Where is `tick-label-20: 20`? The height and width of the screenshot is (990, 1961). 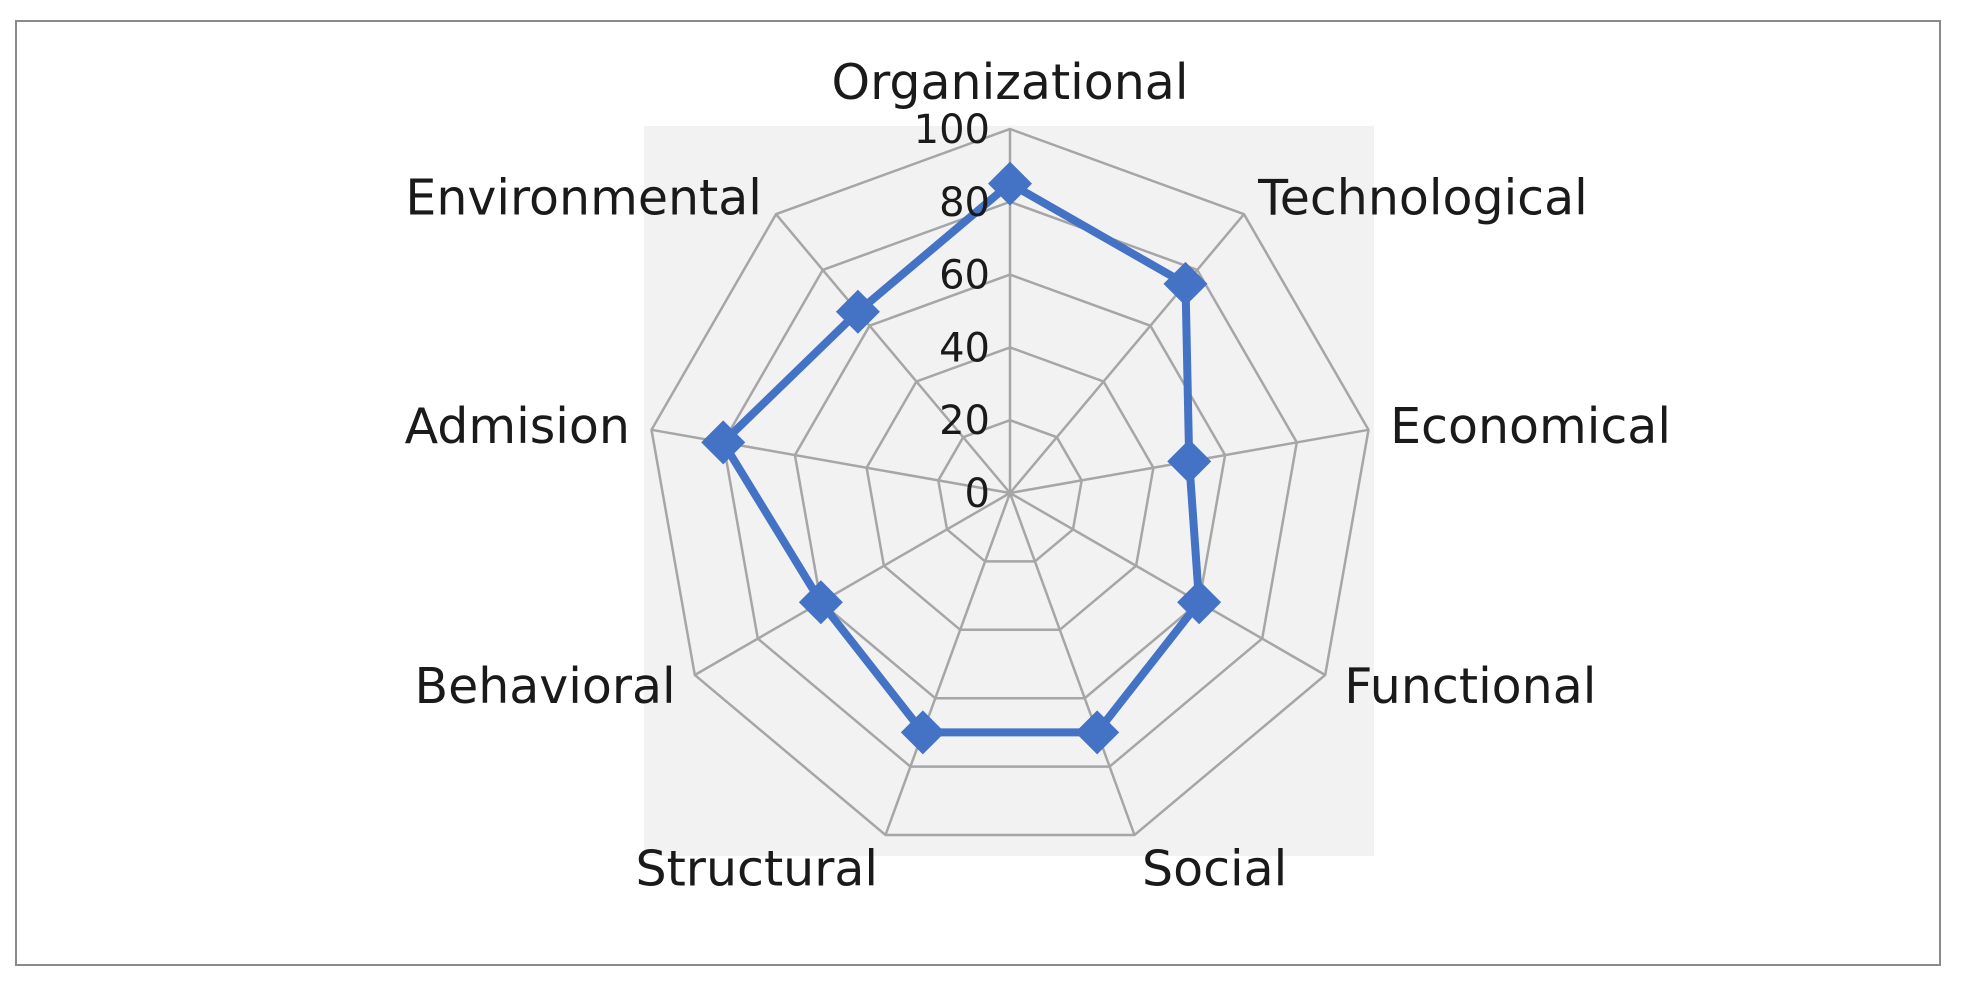 tick-label-20: 20 is located at coordinates (964, 421).